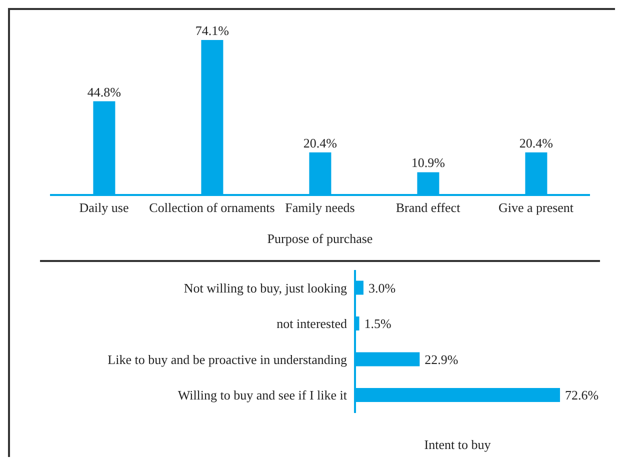 The width and height of the screenshot is (626, 464). I want to click on x-tick-label: Brand effect, so click(428, 208).